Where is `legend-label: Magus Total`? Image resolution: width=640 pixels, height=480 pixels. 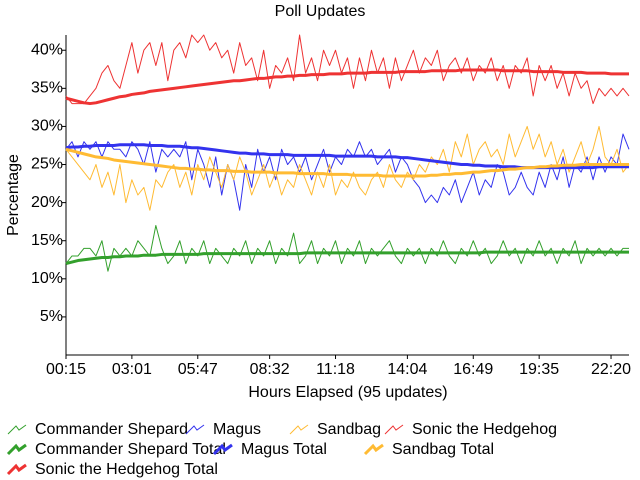 legend-label: Magus Total is located at coordinates (284, 449).